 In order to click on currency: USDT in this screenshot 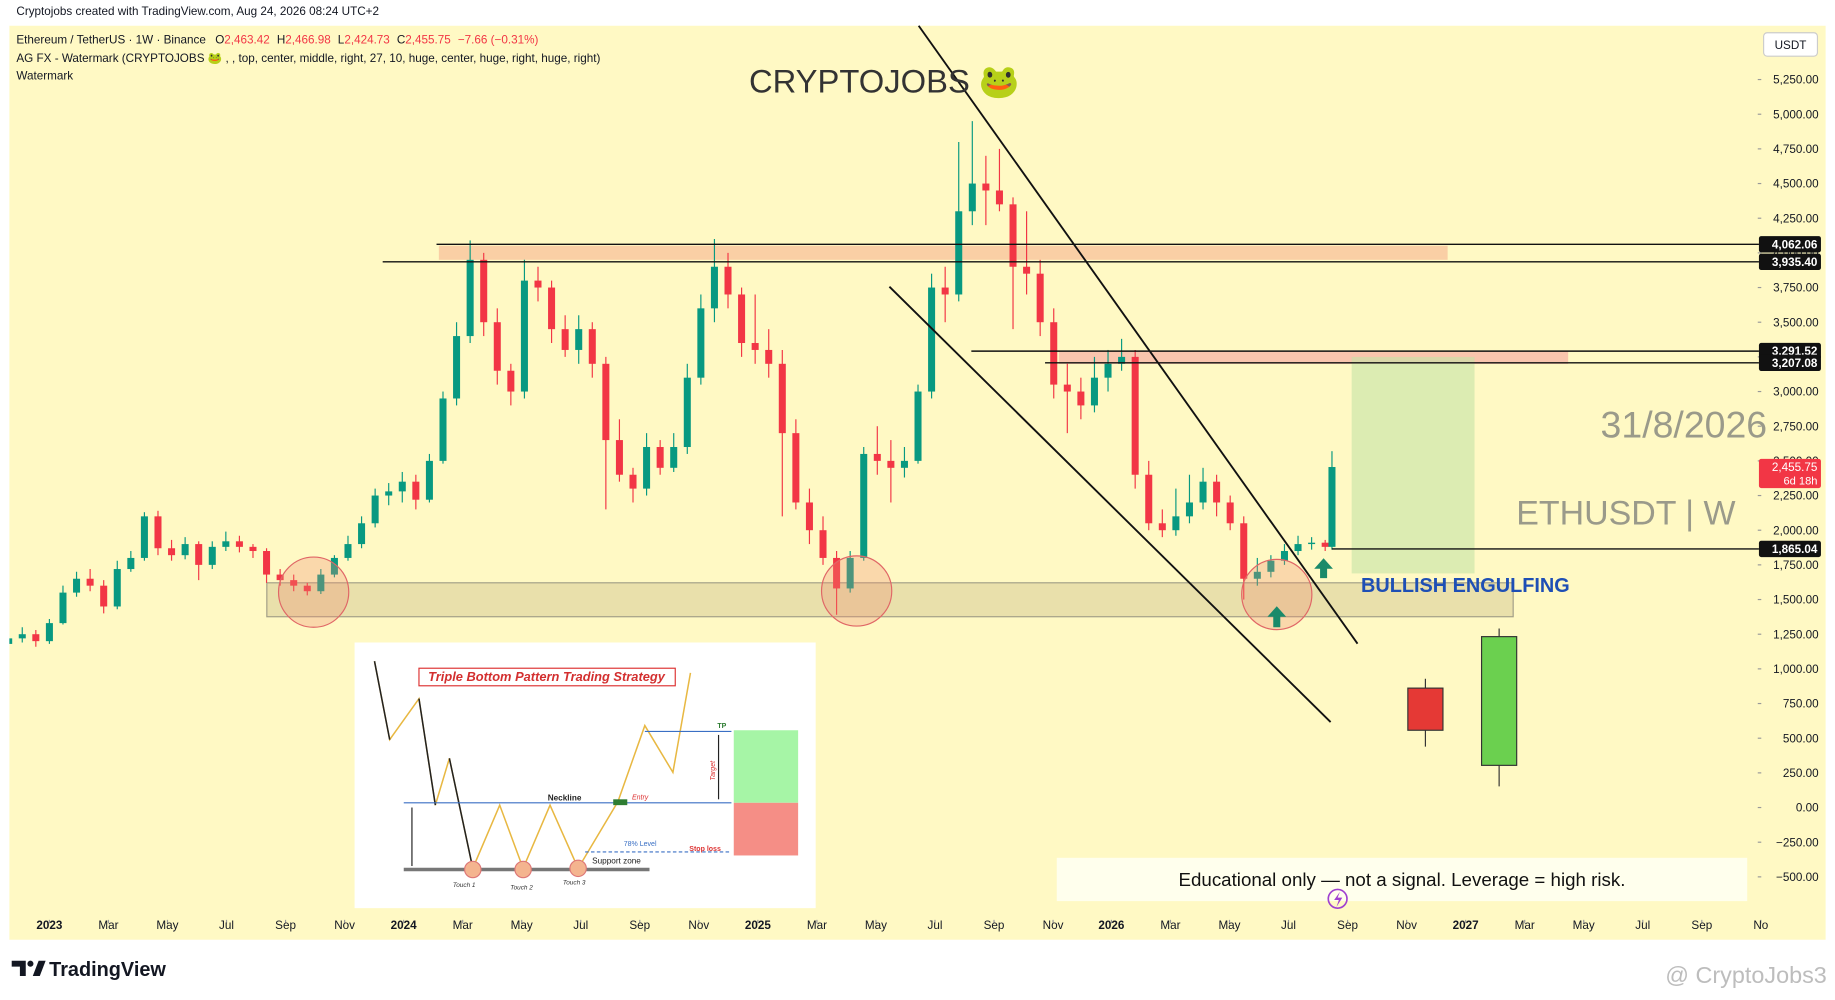, I will do `click(1791, 45)`.